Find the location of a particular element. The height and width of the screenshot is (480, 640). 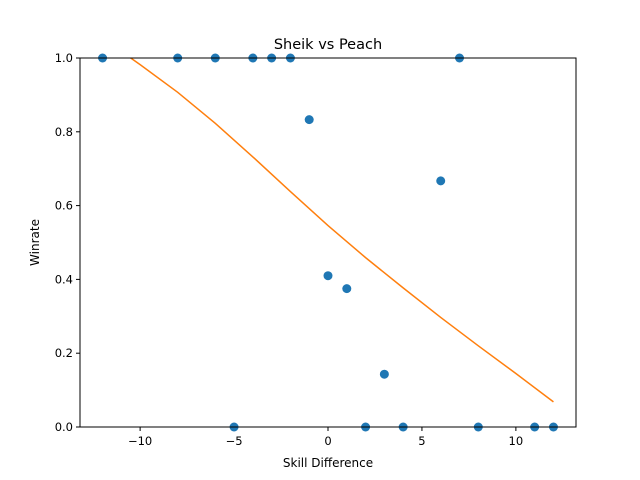

y-tick-label: 0.4 is located at coordinates (64, 279).